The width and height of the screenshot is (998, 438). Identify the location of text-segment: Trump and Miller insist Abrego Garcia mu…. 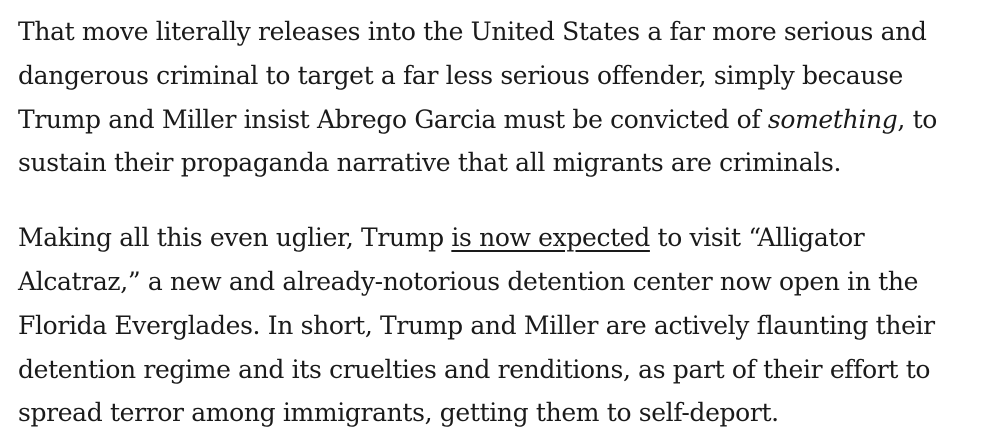
(393, 119).